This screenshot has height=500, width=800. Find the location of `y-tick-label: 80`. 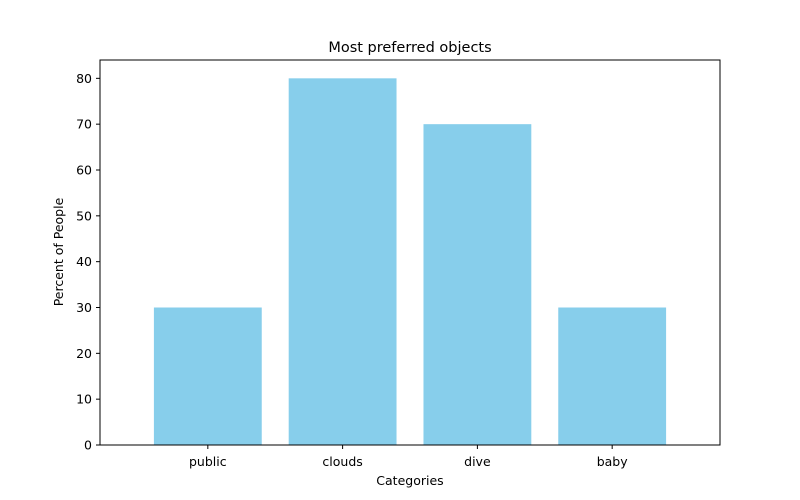

y-tick-label: 80 is located at coordinates (84, 78).